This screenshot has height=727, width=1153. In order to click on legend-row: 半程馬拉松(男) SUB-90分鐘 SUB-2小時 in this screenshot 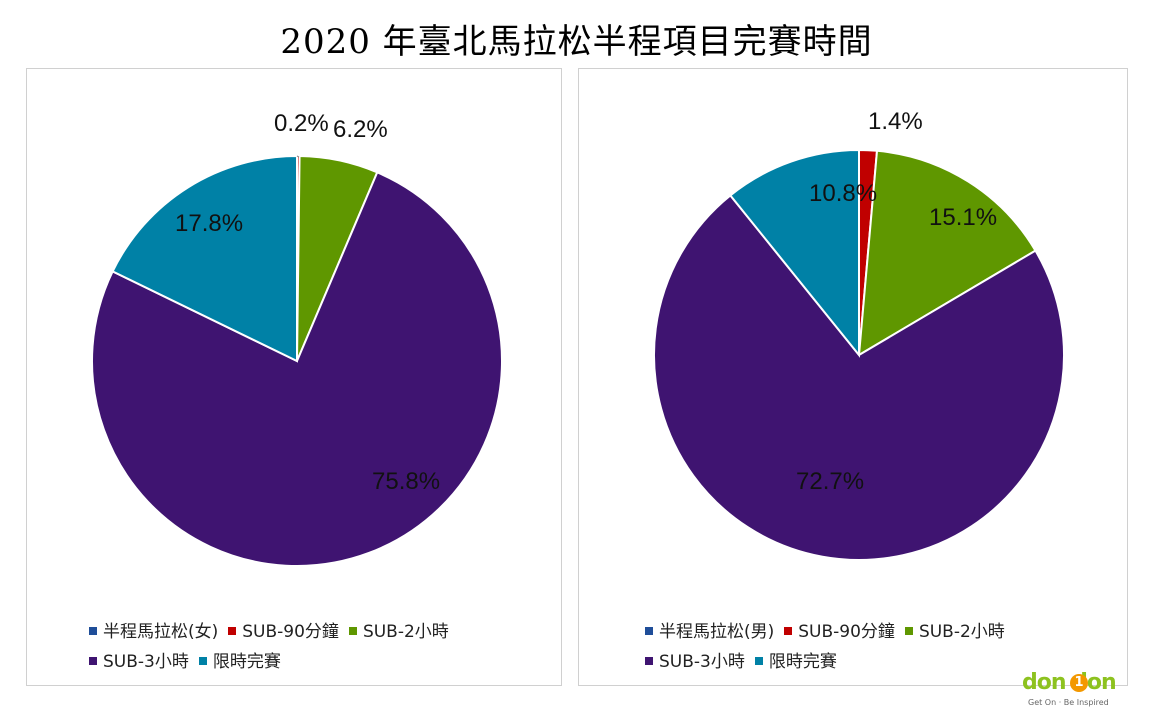, I will do `click(875, 632)`.